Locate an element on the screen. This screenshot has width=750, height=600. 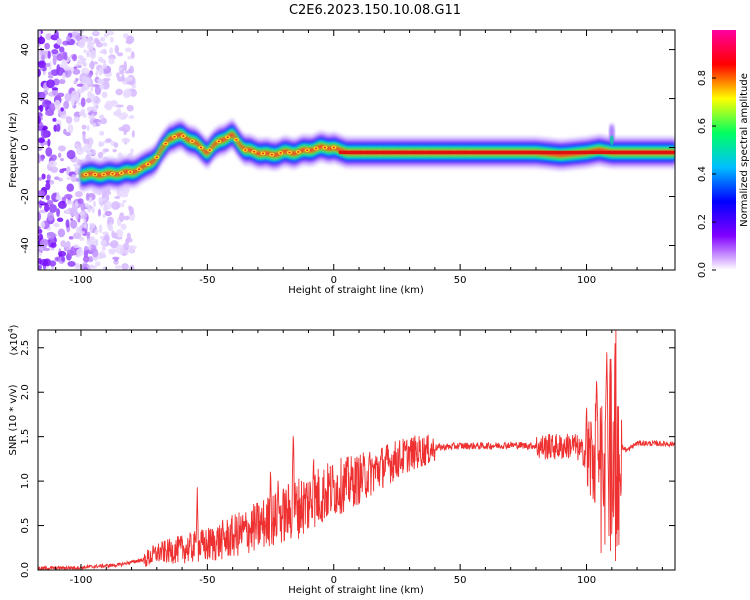
colorbar-tick-label: 0.0 is located at coordinates (702, 270).